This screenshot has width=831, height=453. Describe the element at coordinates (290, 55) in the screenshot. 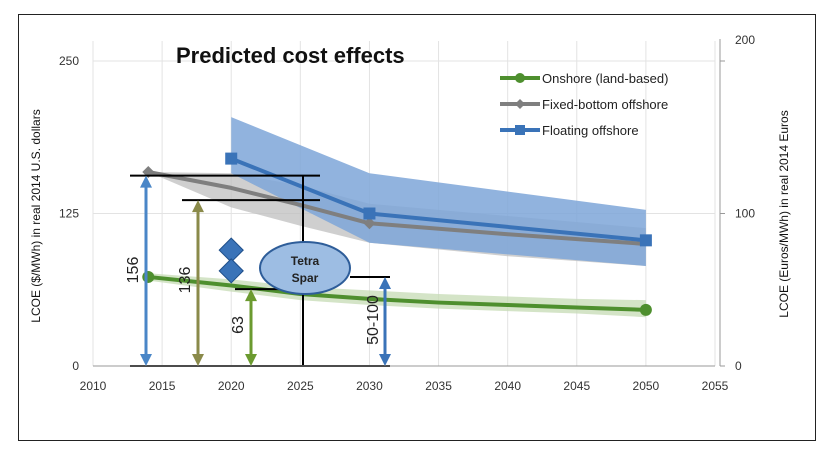

I see `chart-title: Predicted cost effects` at that location.